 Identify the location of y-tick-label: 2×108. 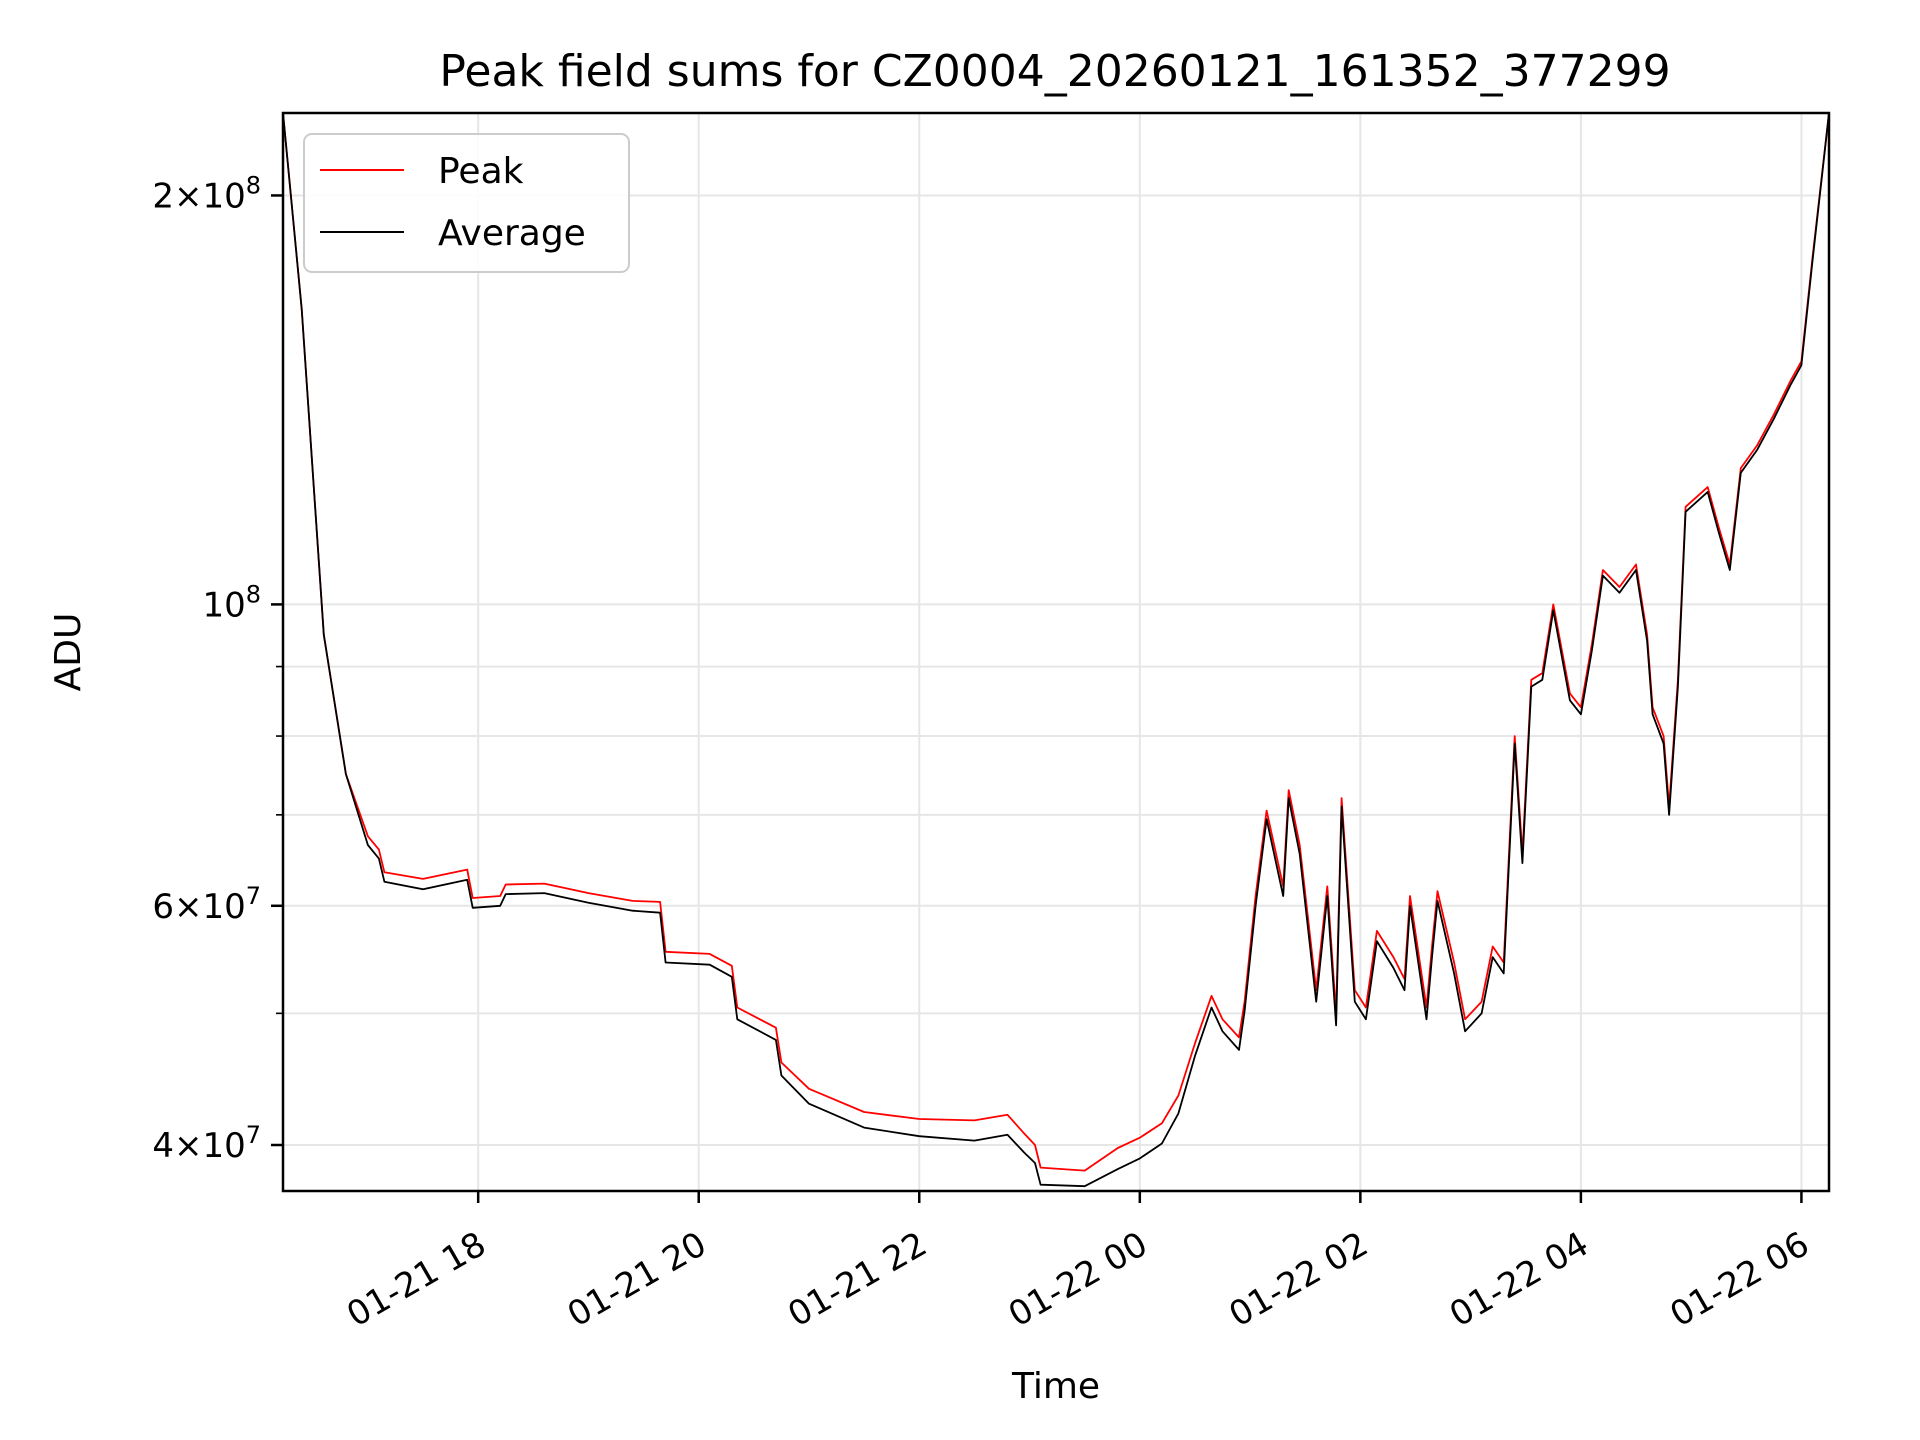
(206, 193).